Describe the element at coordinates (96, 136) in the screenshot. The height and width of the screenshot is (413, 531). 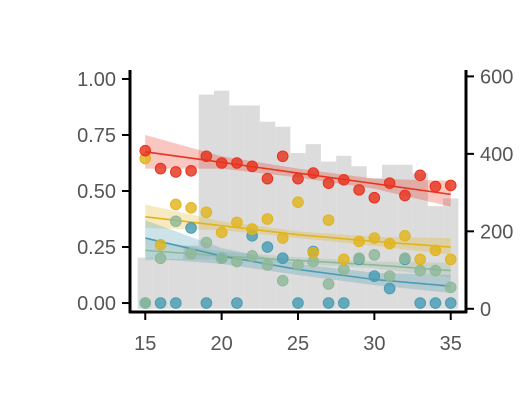
I see `y-tick-label: 0.75` at that location.